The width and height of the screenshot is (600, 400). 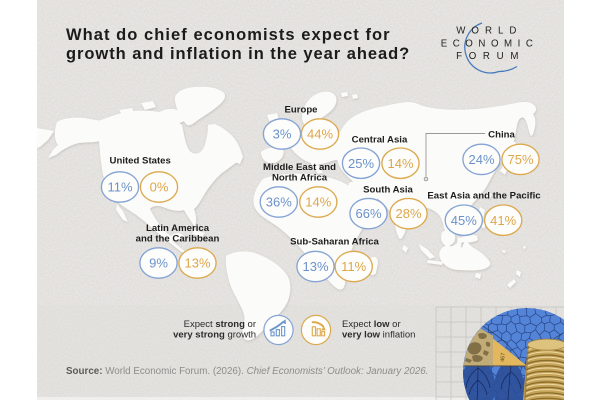 I want to click on svg-text: 467, so click(x=503, y=357).